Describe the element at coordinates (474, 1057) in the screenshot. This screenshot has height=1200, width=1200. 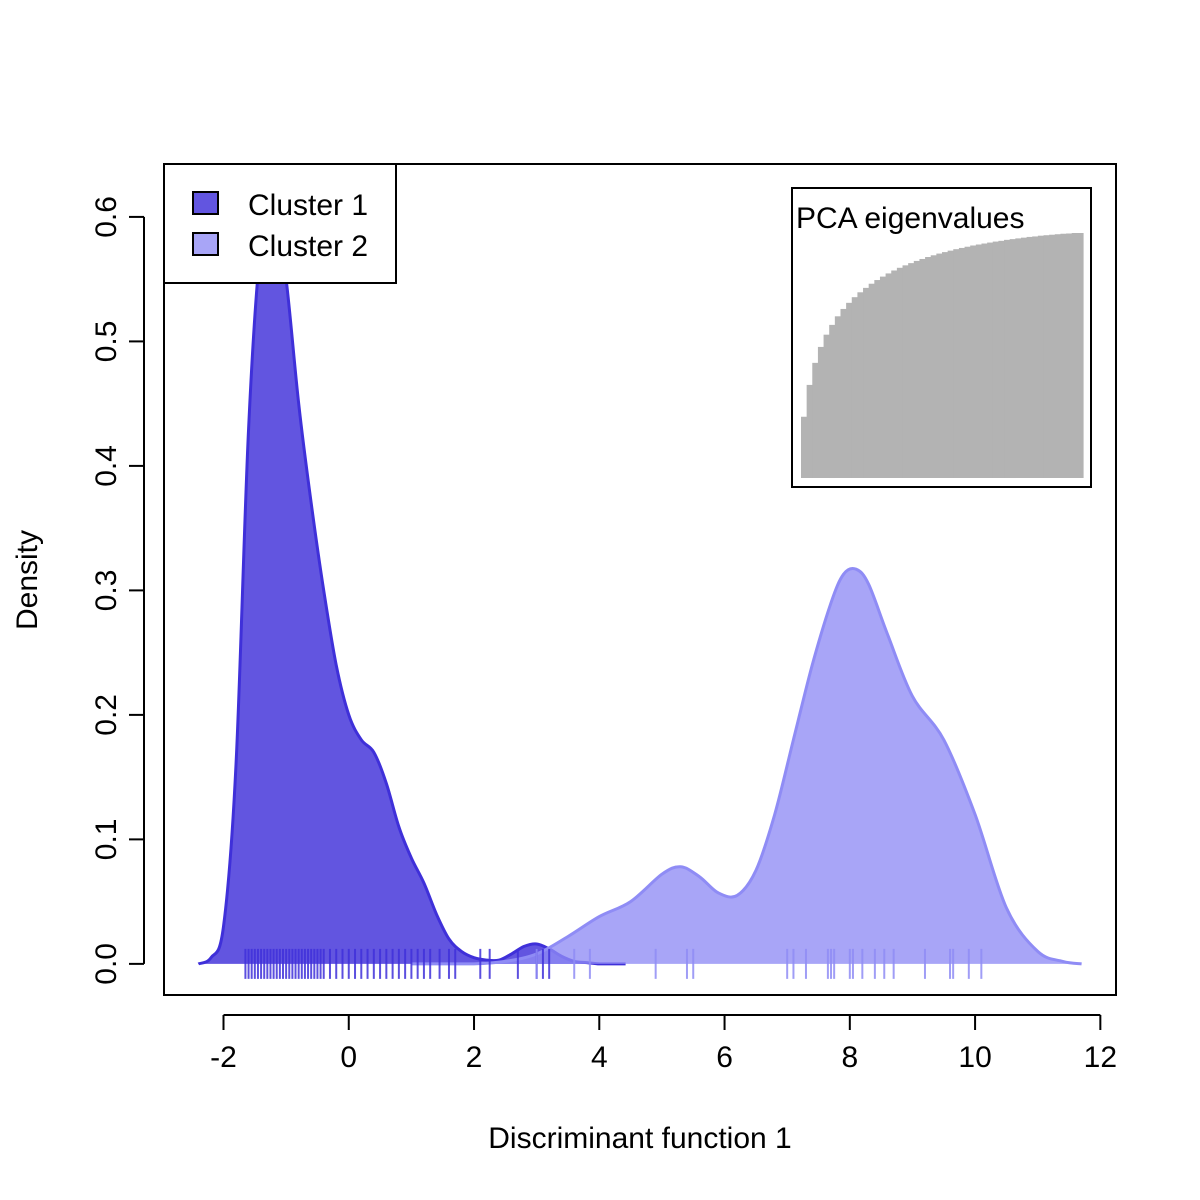
I see `x-tick-label: 2` at that location.